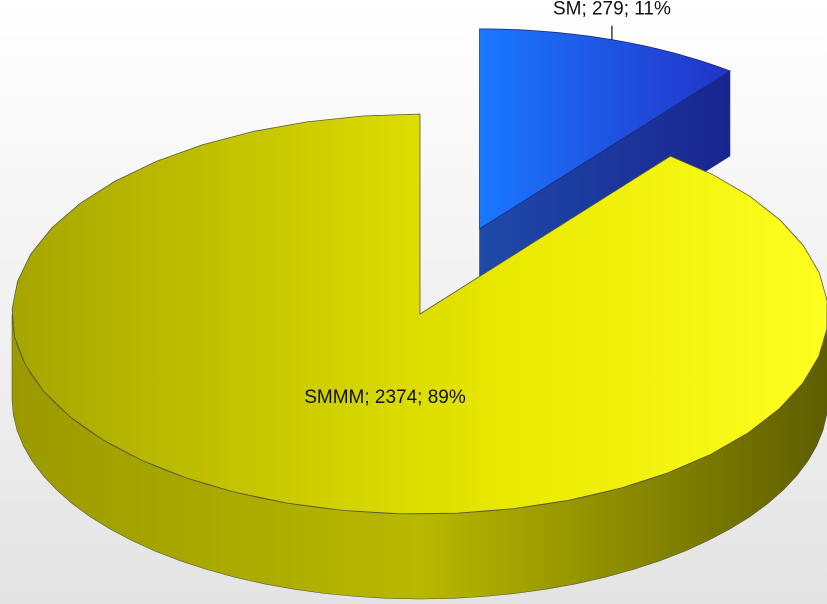 The height and width of the screenshot is (604, 827). I want to click on data-label: SMMM; 2374; 89%, so click(385, 397).